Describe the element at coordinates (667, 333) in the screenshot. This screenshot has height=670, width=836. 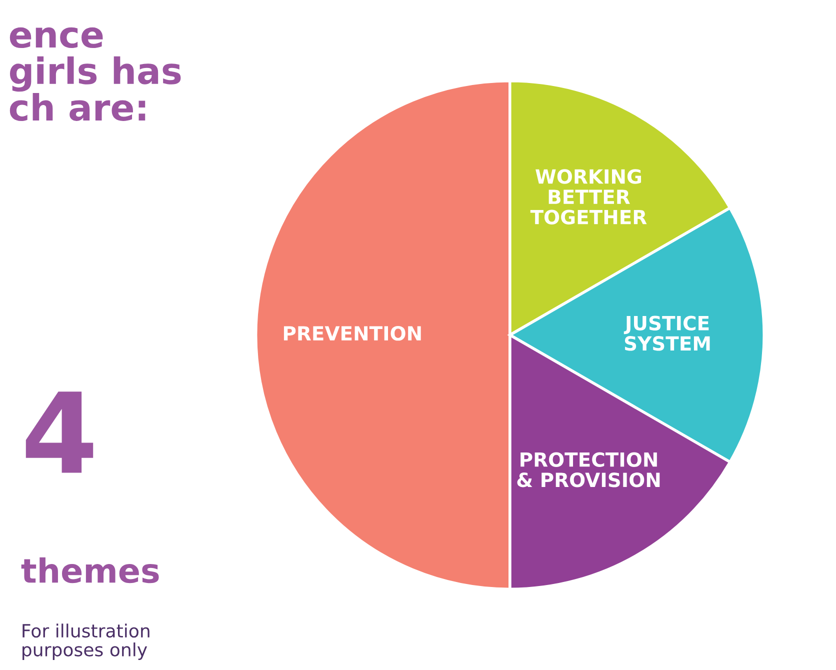
I see `slice-label: JUSTICE SYSTEM` at that location.